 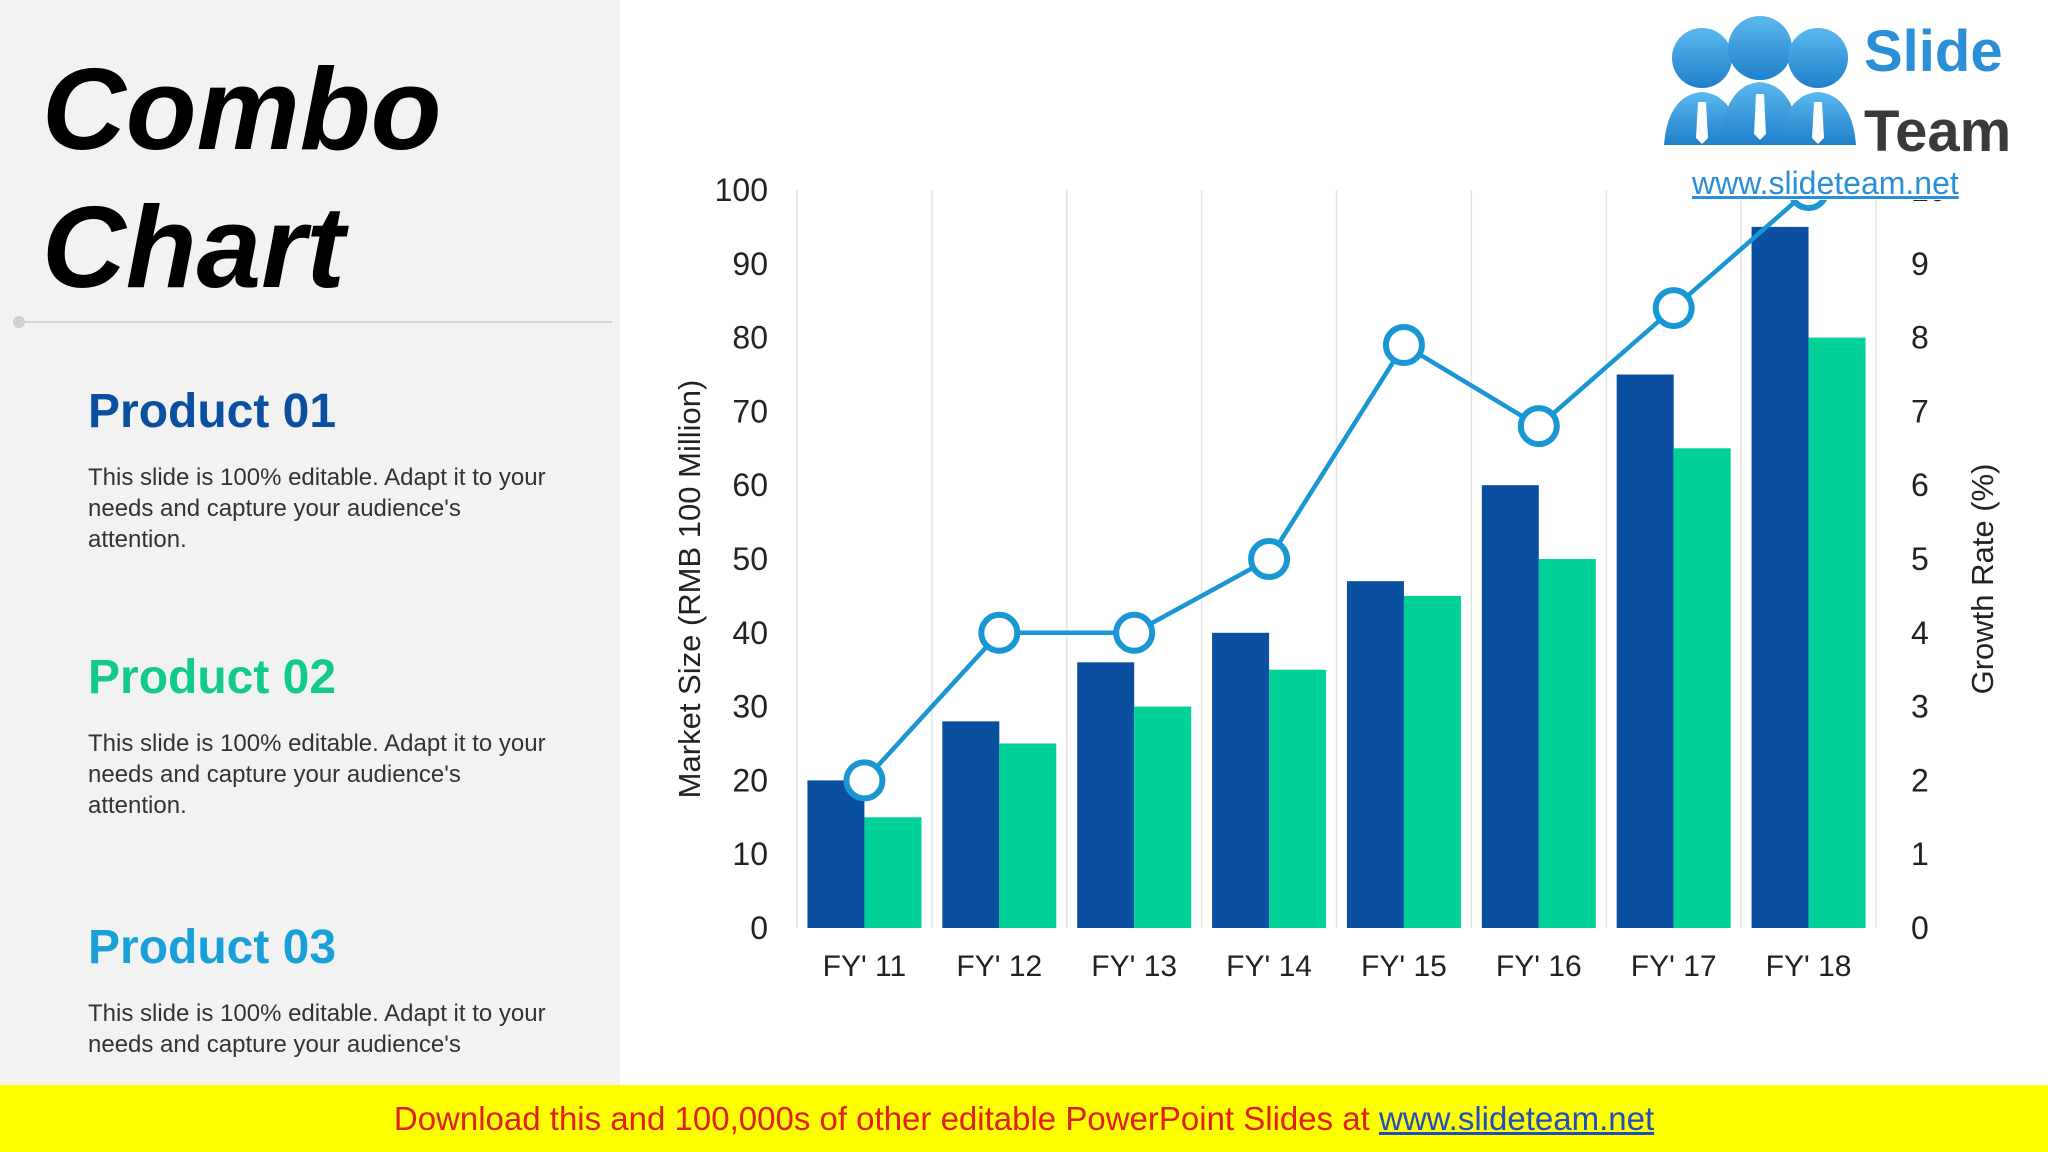 I want to click on banner-link: www.slideteam.net, so click(x=1517, y=1118).